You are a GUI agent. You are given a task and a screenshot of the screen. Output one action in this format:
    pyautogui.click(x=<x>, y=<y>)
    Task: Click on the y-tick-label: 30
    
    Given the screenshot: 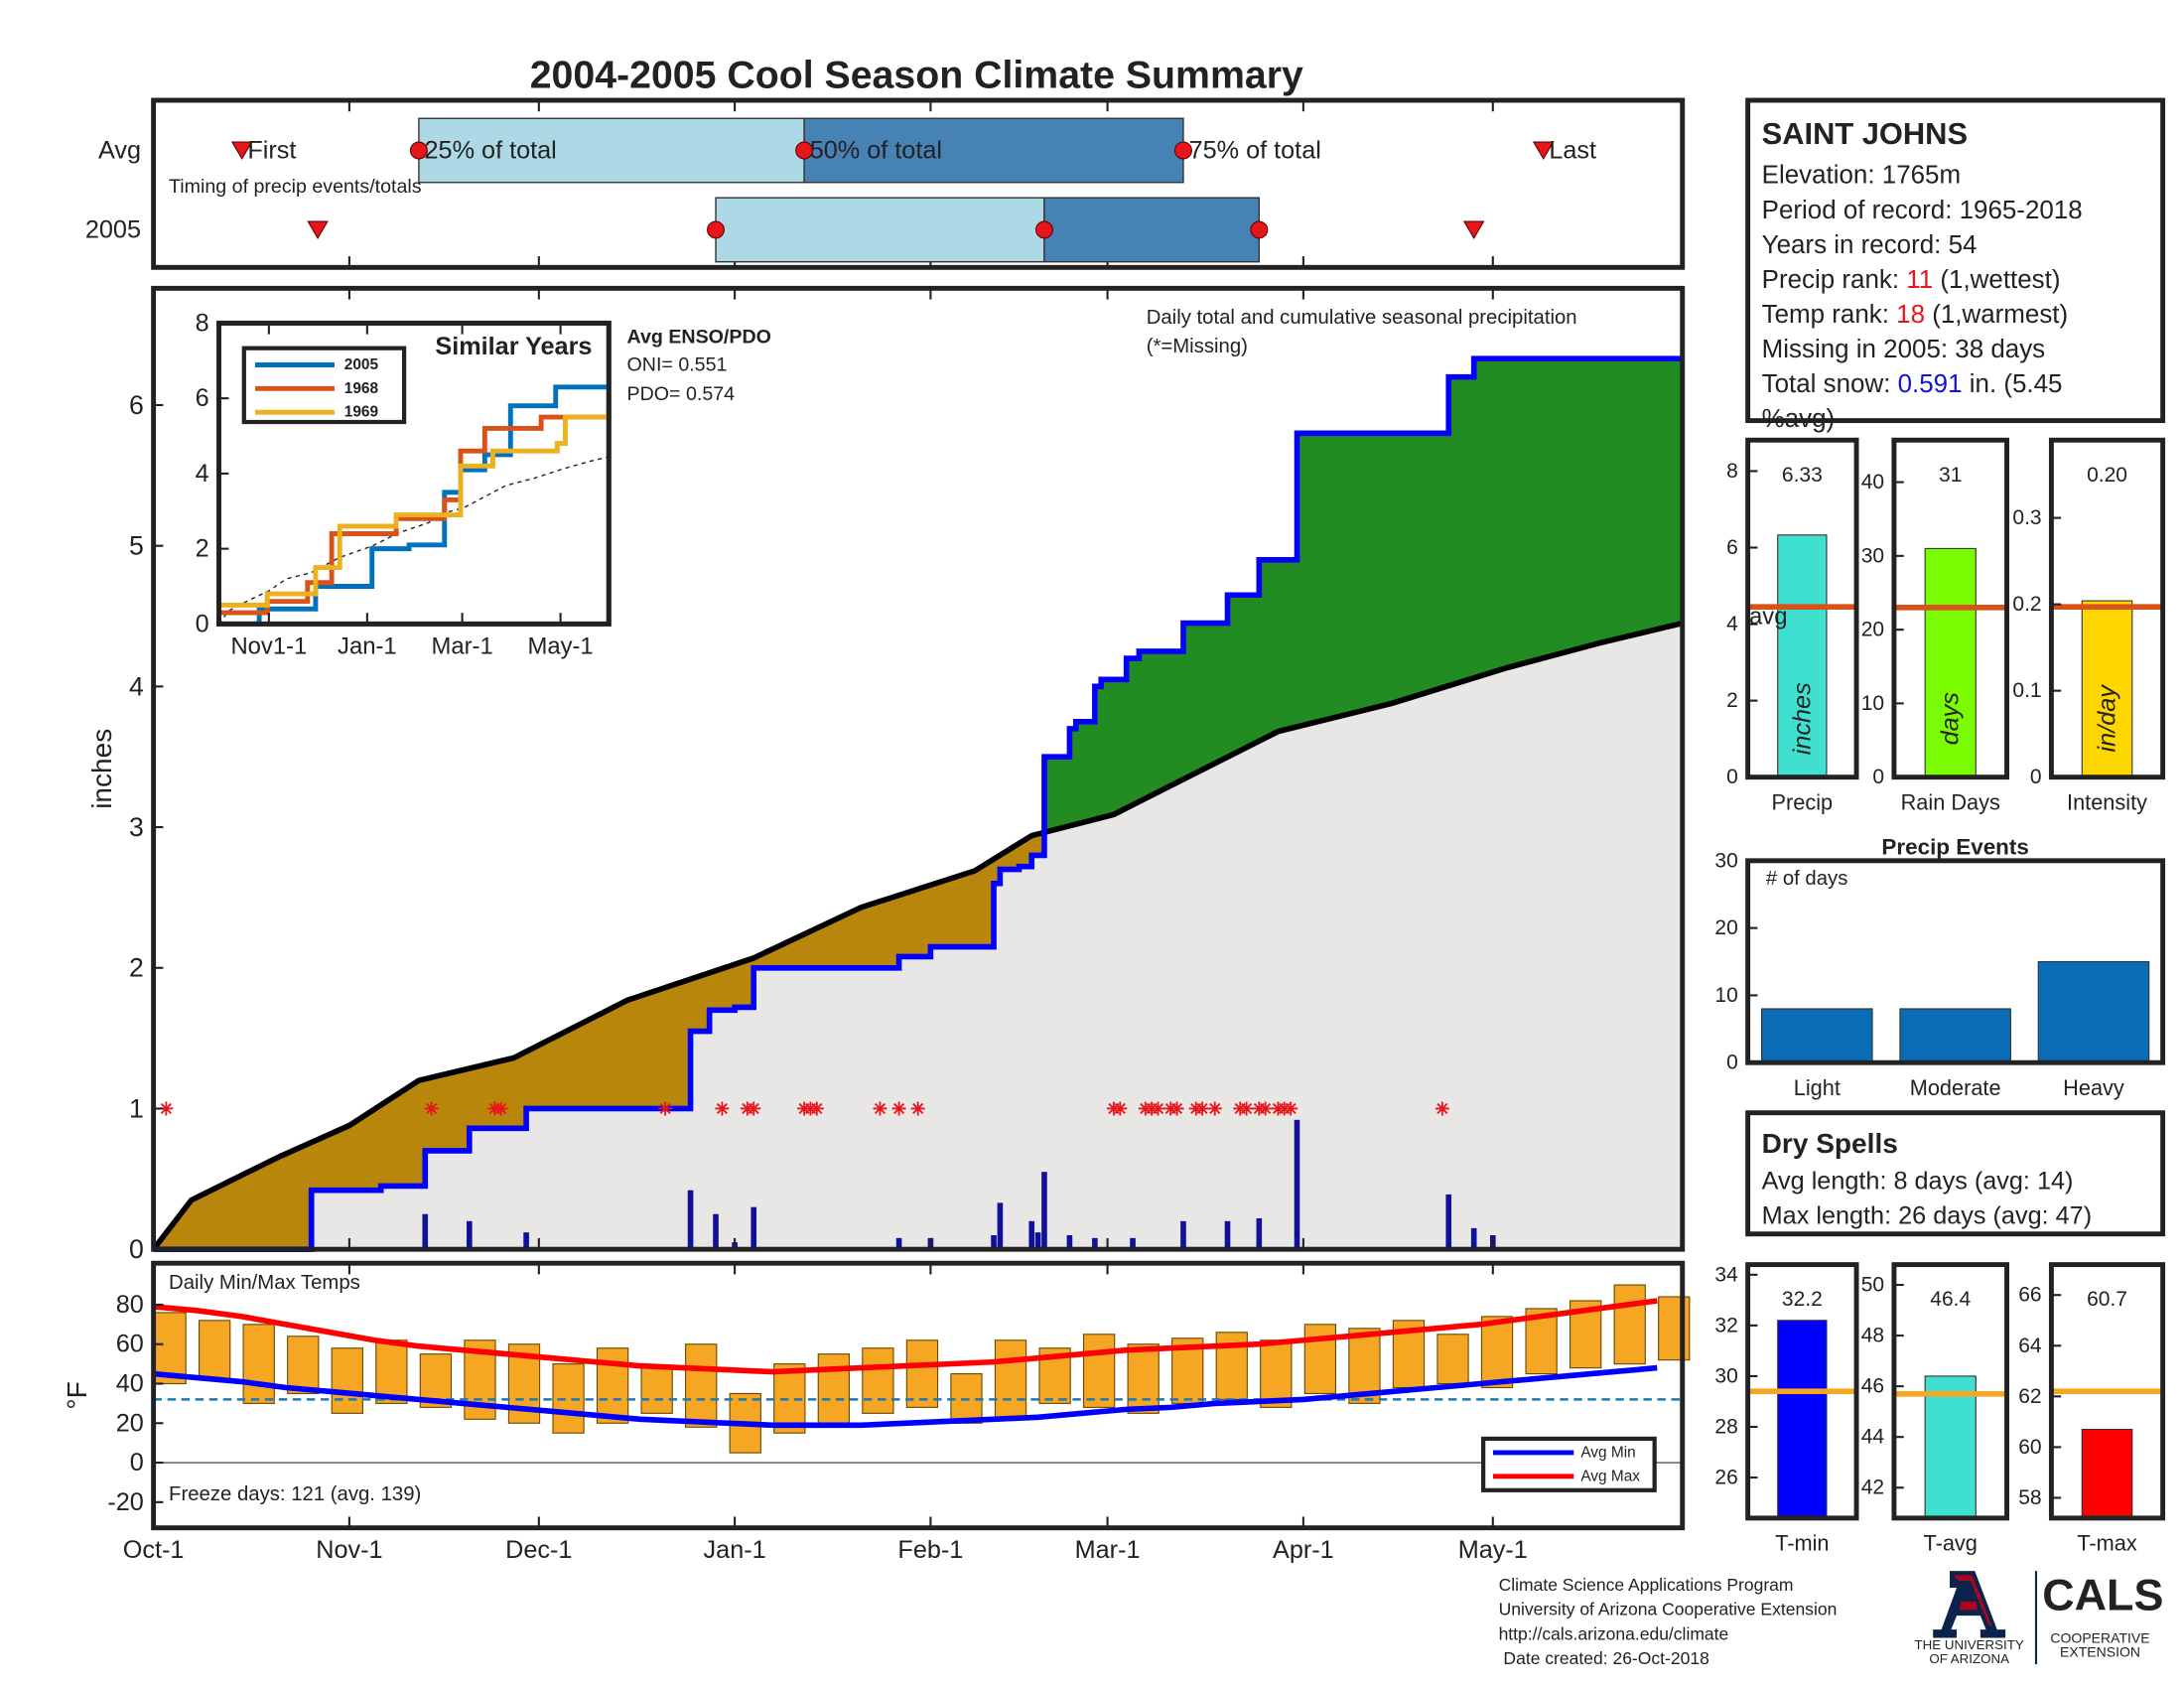 What is the action you would take?
    pyautogui.click(x=1725, y=1375)
    